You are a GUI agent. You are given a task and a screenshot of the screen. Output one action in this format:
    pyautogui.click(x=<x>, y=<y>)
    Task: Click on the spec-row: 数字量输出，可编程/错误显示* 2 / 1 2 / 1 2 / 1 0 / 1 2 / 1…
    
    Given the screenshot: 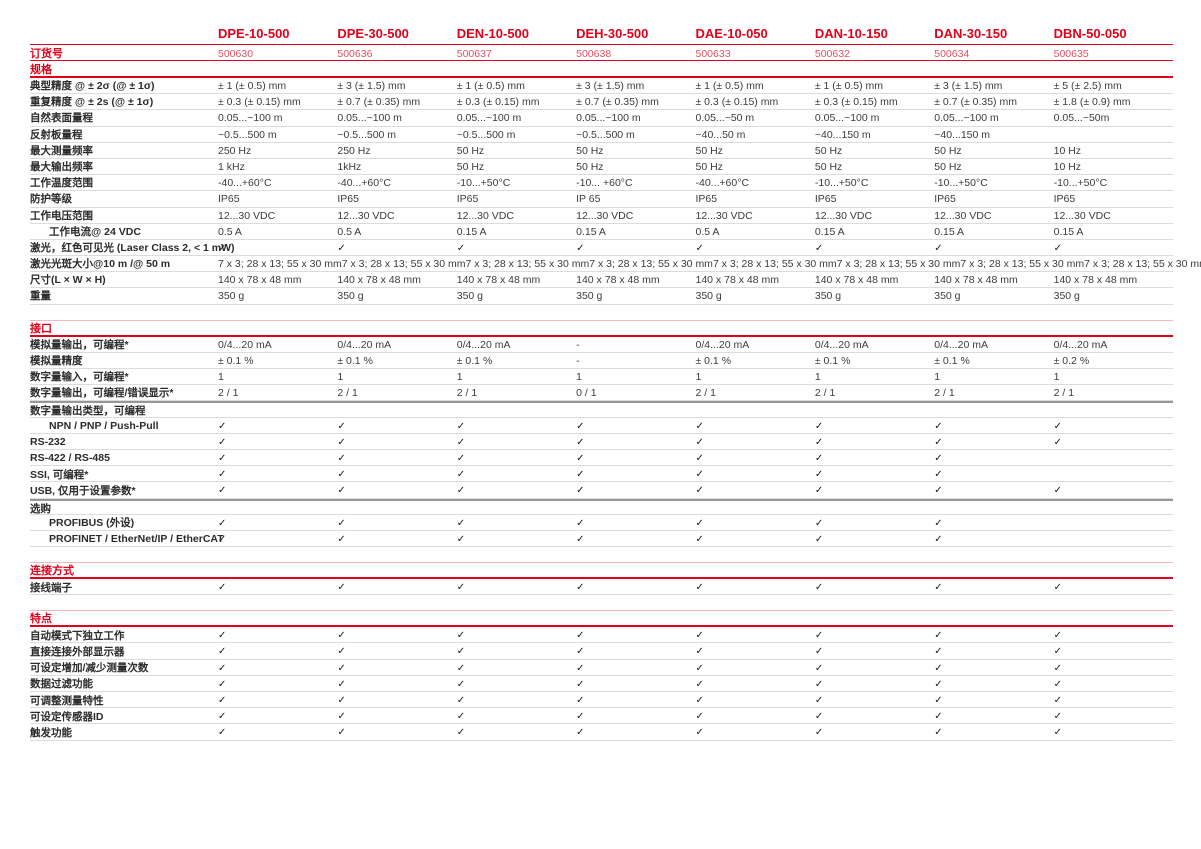 What is the action you would take?
    pyautogui.click(x=601, y=393)
    